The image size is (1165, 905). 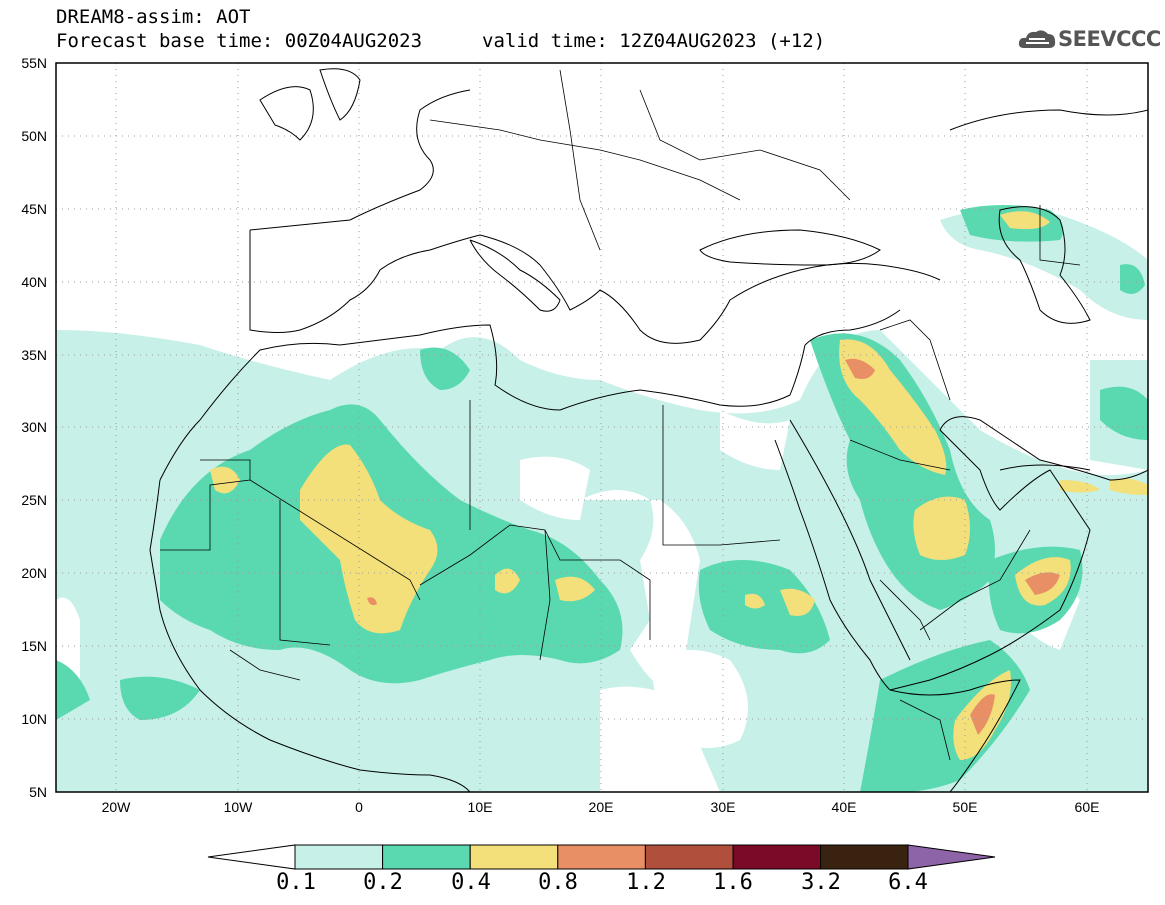 I want to click on lat-label-55N: 55N, so click(x=34, y=63).